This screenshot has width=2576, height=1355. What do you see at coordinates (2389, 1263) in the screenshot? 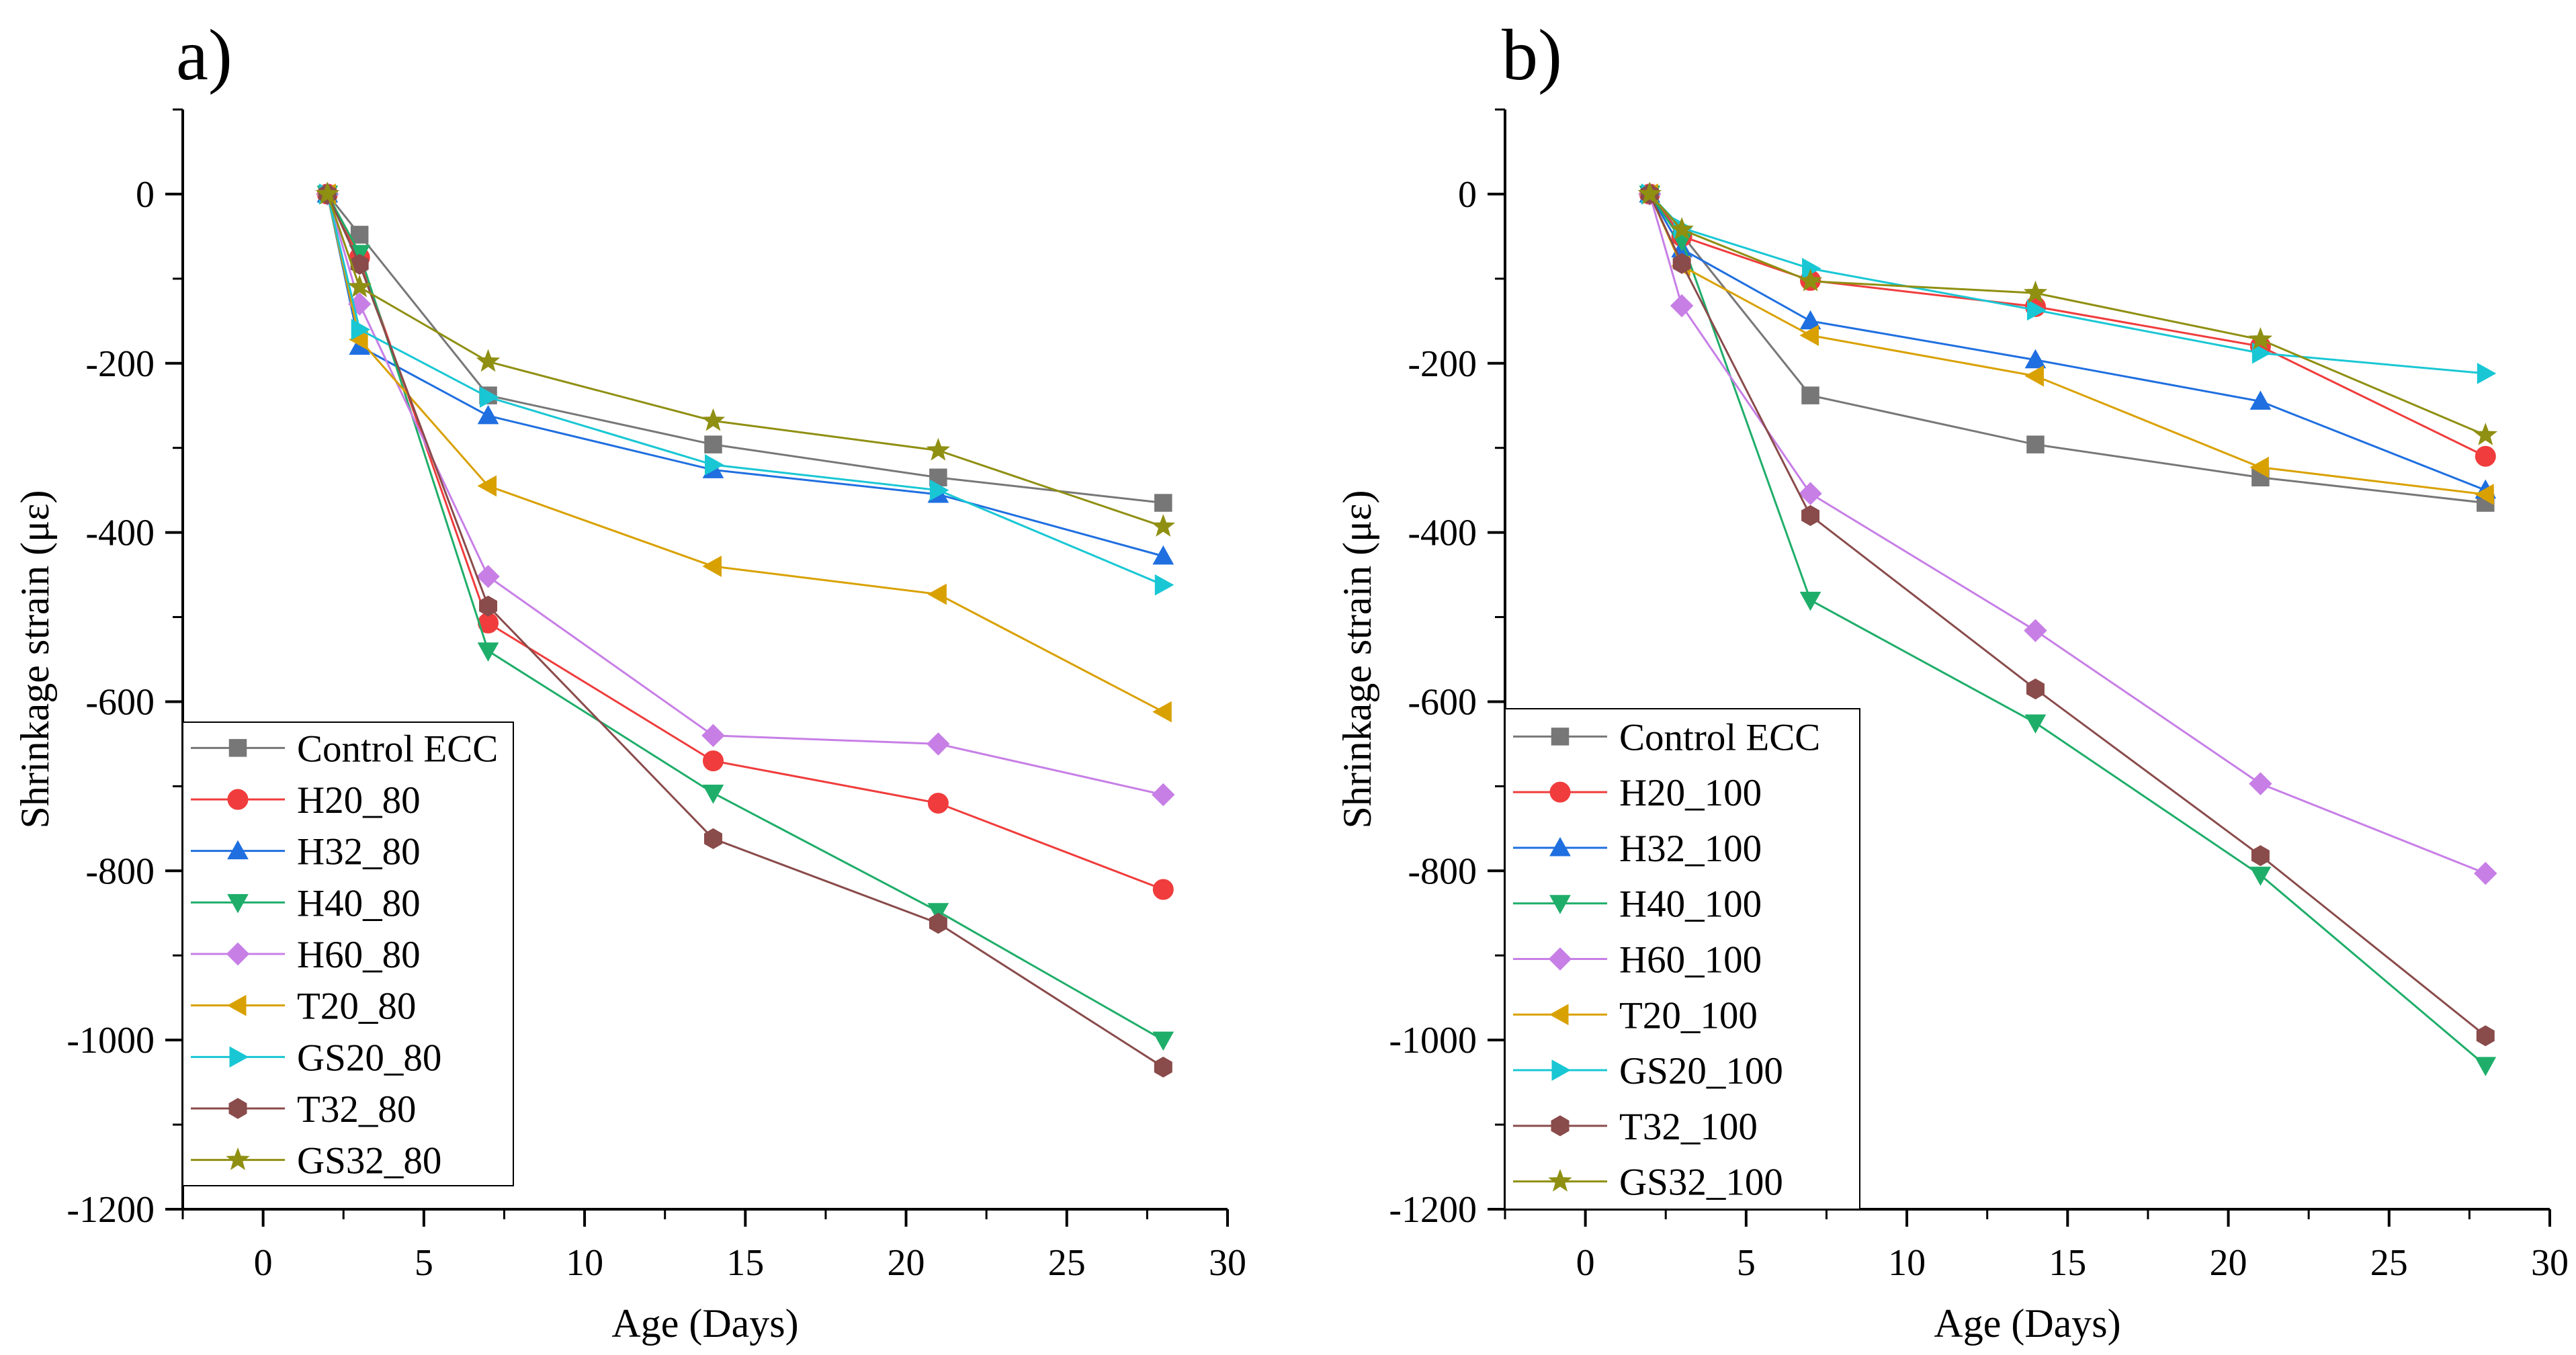
I see `x-tick-label: 25` at bounding box center [2389, 1263].